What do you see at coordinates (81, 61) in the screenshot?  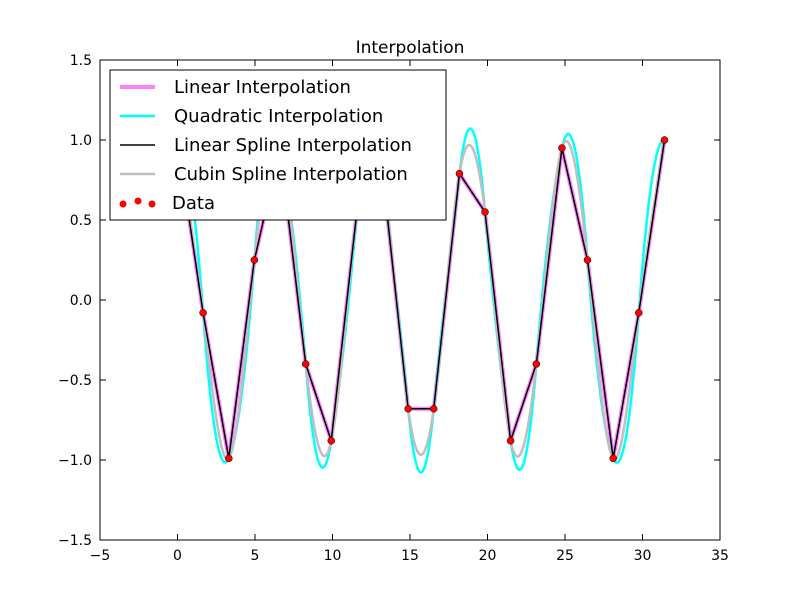 I see `y-tick-label: 1.5` at bounding box center [81, 61].